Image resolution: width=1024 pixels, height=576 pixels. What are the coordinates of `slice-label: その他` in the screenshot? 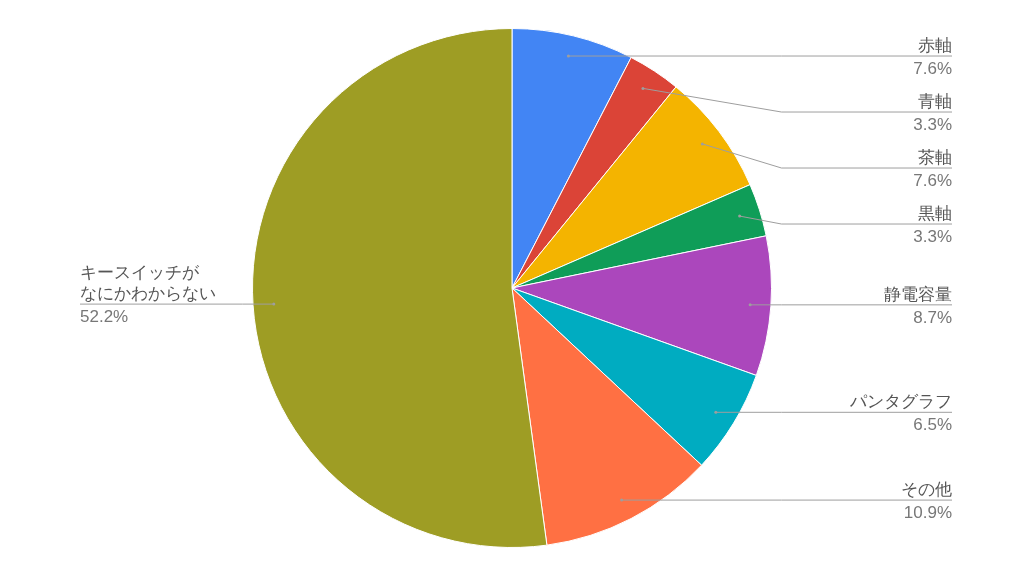 It's located at (926, 490).